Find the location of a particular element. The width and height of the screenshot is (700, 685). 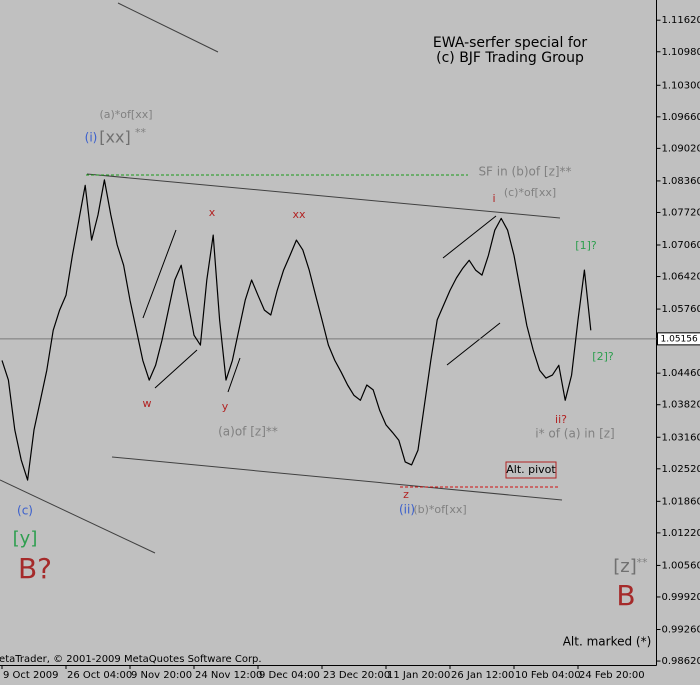

annotation: i* of (a) in [z] is located at coordinates (574, 434).